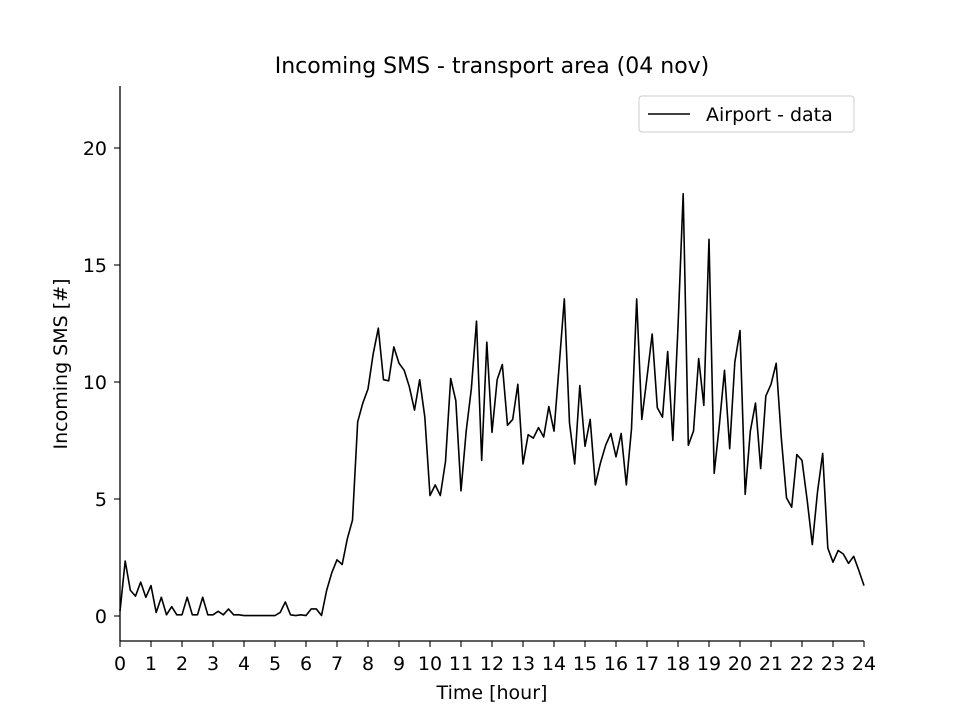  Describe the element at coordinates (368, 664) in the screenshot. I see `x-tick-label: 8` at that location.